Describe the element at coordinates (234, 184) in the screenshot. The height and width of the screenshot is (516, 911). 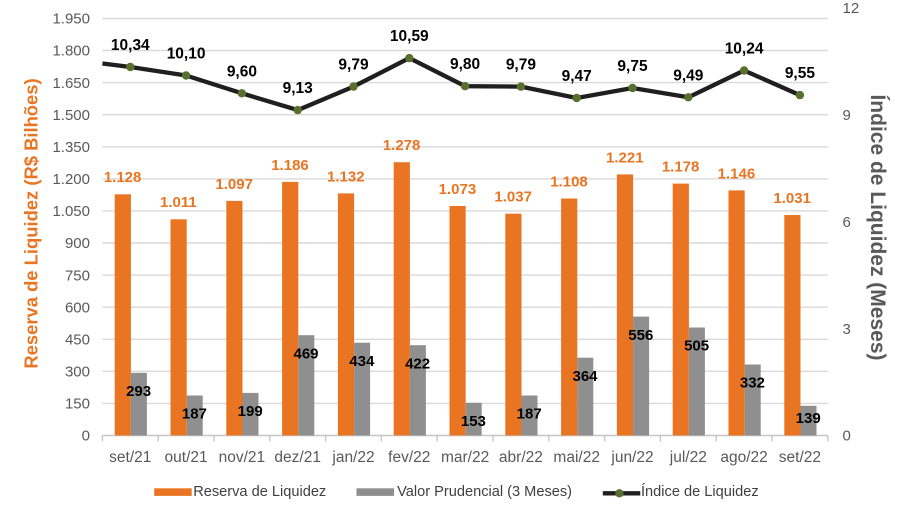
I see `svg-text: 1.097` at that location.